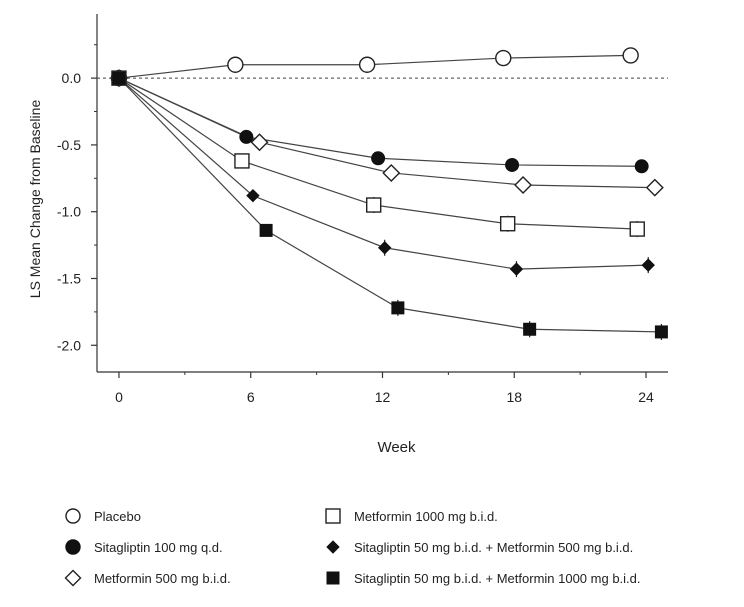 The height and width of the screenshot is (607, 744). I want to click on x-tick-label: 6, so click(251, 397).